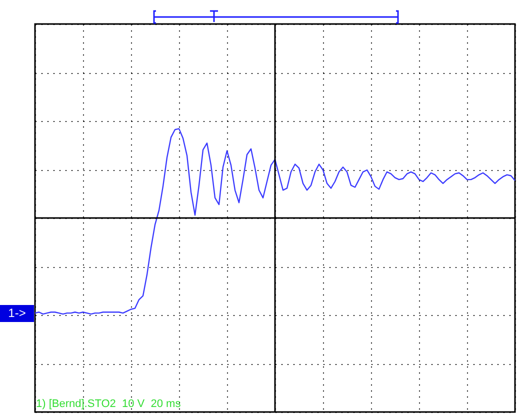  I want to click on text: 1) [Bernd].STO2 10 V 20 ms, so click(108, 404).